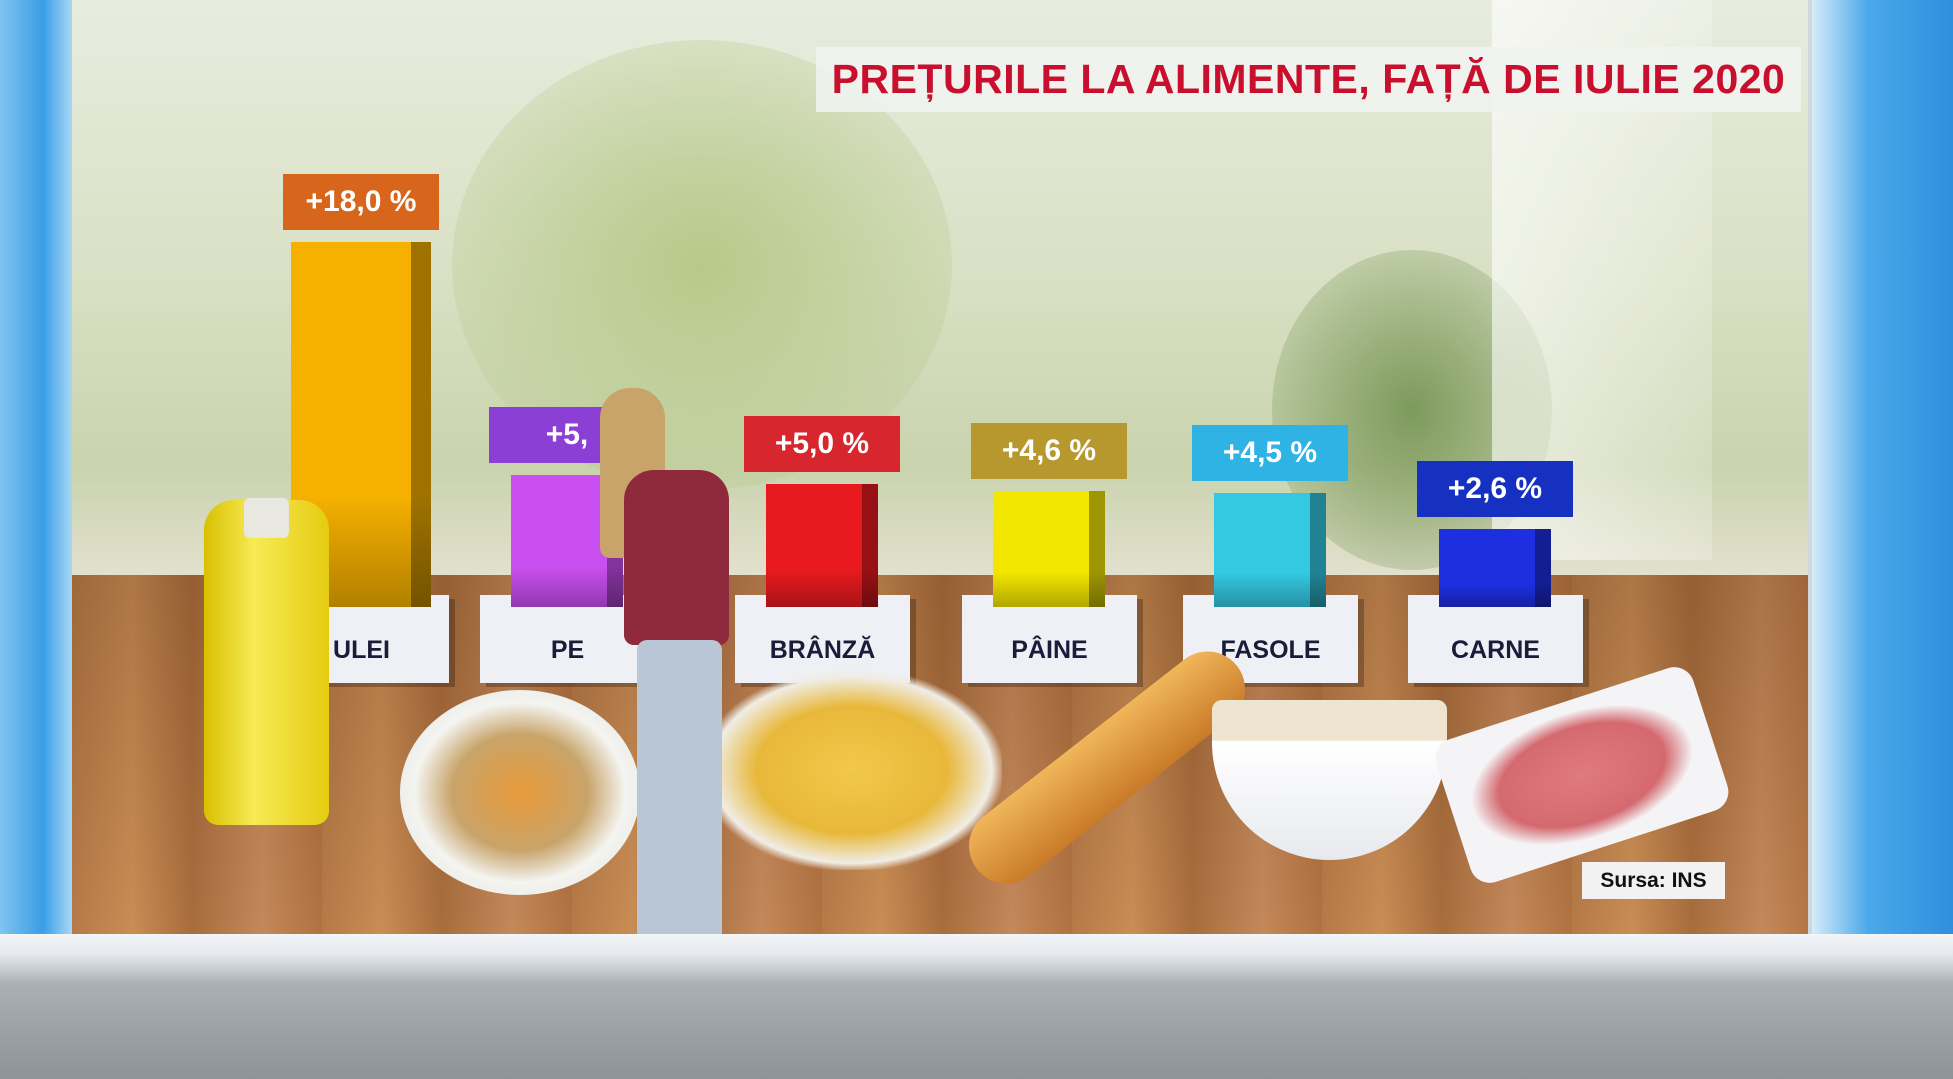 This screenshot has width=1953, height=1079. What do you see at coordinates (1495, 488) in the screenshot?
I see `data-label: +2,6 %` at bounding box center [1495, 488].